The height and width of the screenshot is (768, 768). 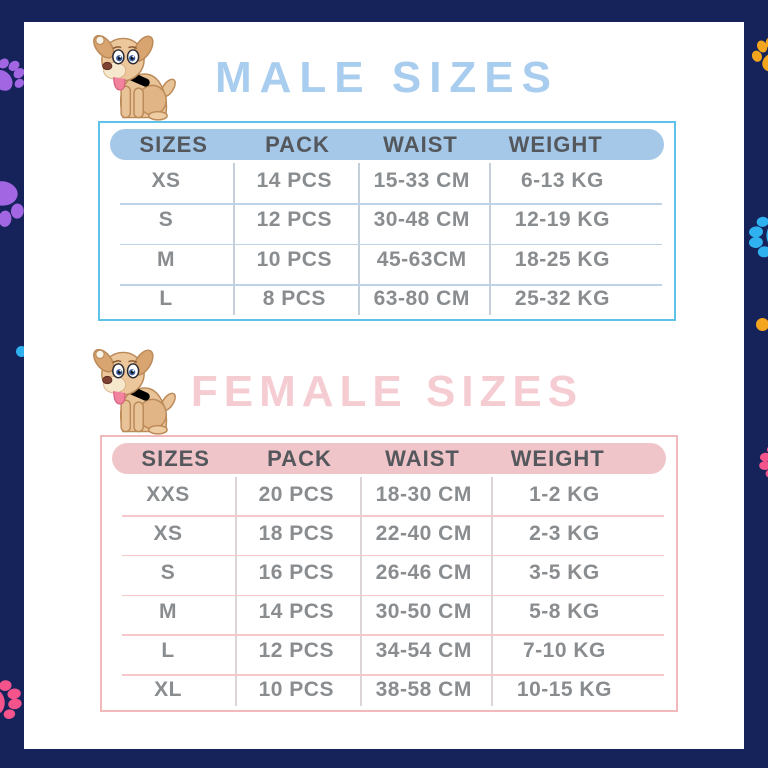 What do you see at coordinates (564, 612) in the screenshot?
I see `table-cell: 5-8 KG` at bounding box center [564, 612].